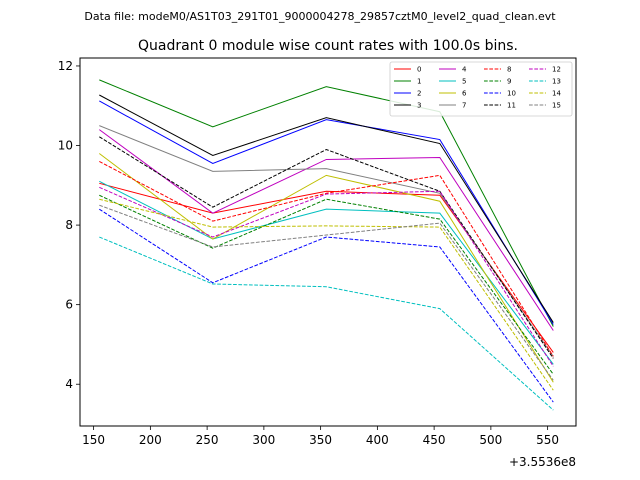 Image resolution: width=640 pixels, height=480 pixels. I want to click on x-tick-label: 400, so click(377, 440).